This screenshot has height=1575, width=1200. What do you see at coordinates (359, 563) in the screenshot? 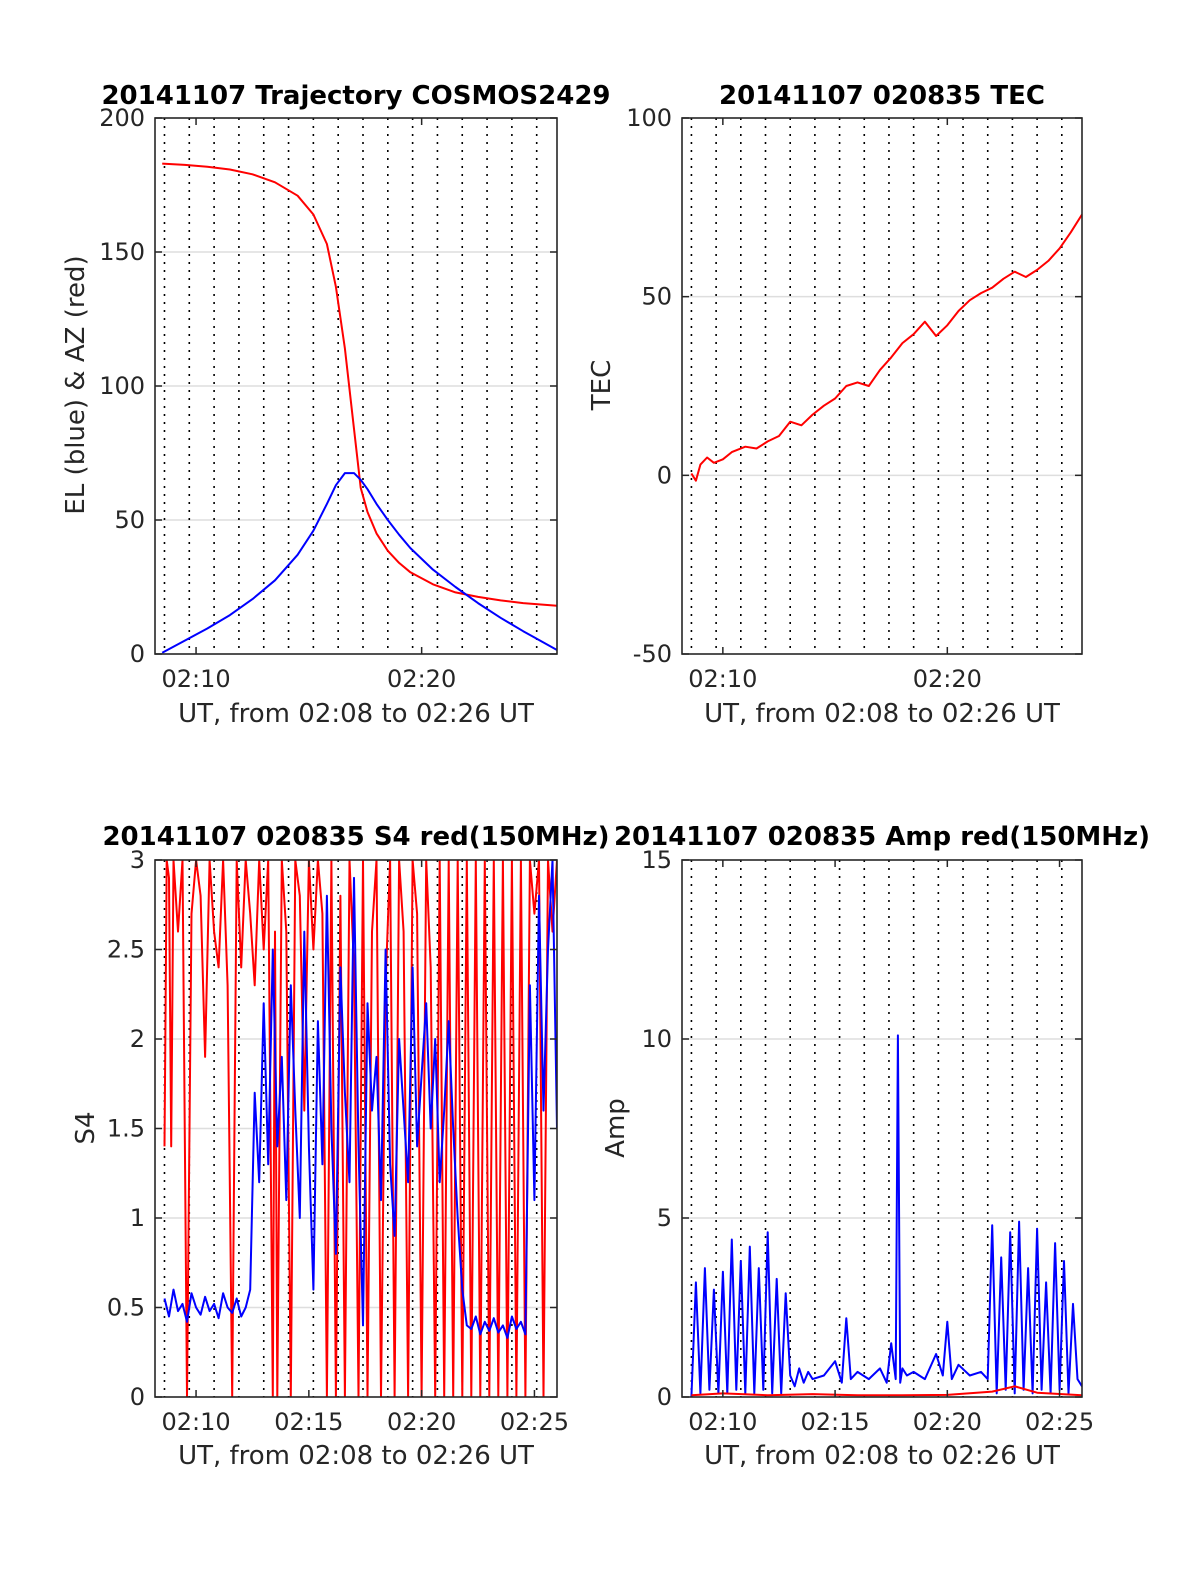
I see `series-line-elevation` at bounding box center [359, 563].